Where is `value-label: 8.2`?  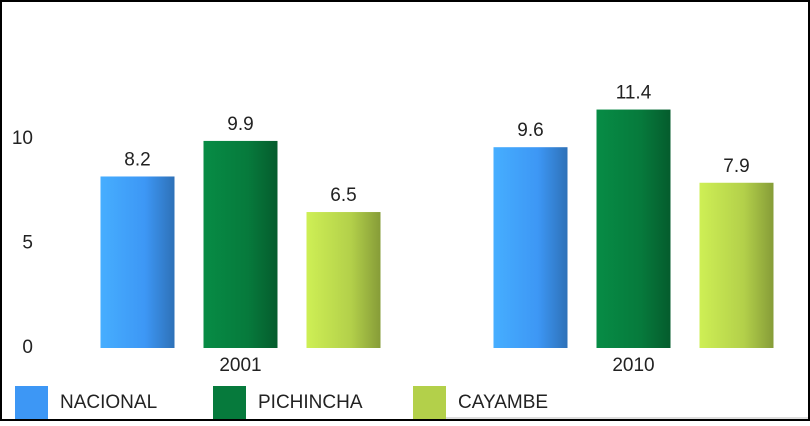 value-label: 8.2 is located at coordinates (137, 159).